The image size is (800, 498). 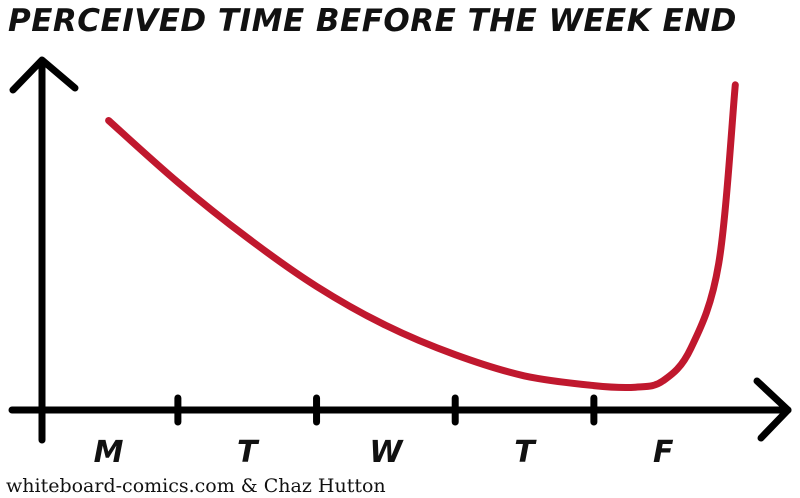 What do you see at coordinates (525, 452) in the screenshot?
I see `x-tick-label-3: T` at bounding box center [525, 452].